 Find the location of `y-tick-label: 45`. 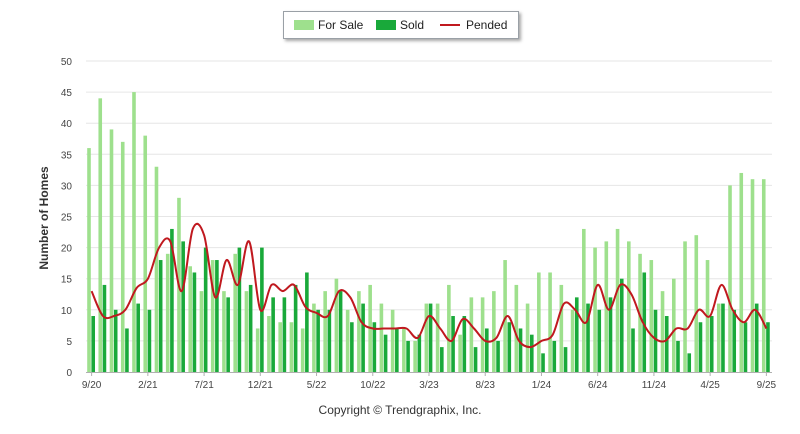

y-tick-label: 45 is located at coordinates (67, 93).